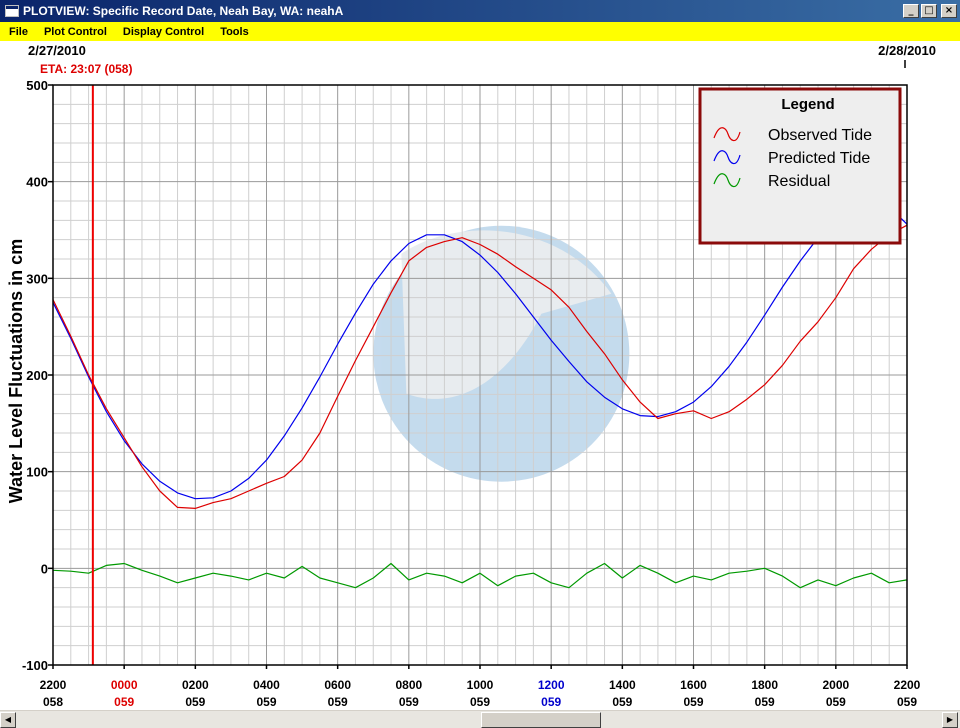  Describe the element at coordinates (44, 568) in the screenshot. I see `y-tick-label: 0` at that location.